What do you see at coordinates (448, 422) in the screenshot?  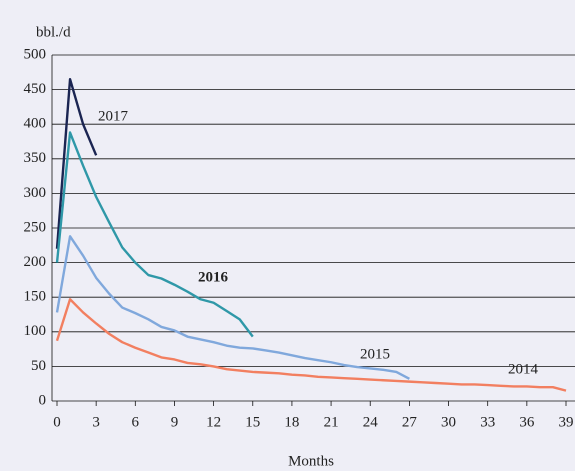 I see `x-tick-label: 30` at bounding box center [448, 422].